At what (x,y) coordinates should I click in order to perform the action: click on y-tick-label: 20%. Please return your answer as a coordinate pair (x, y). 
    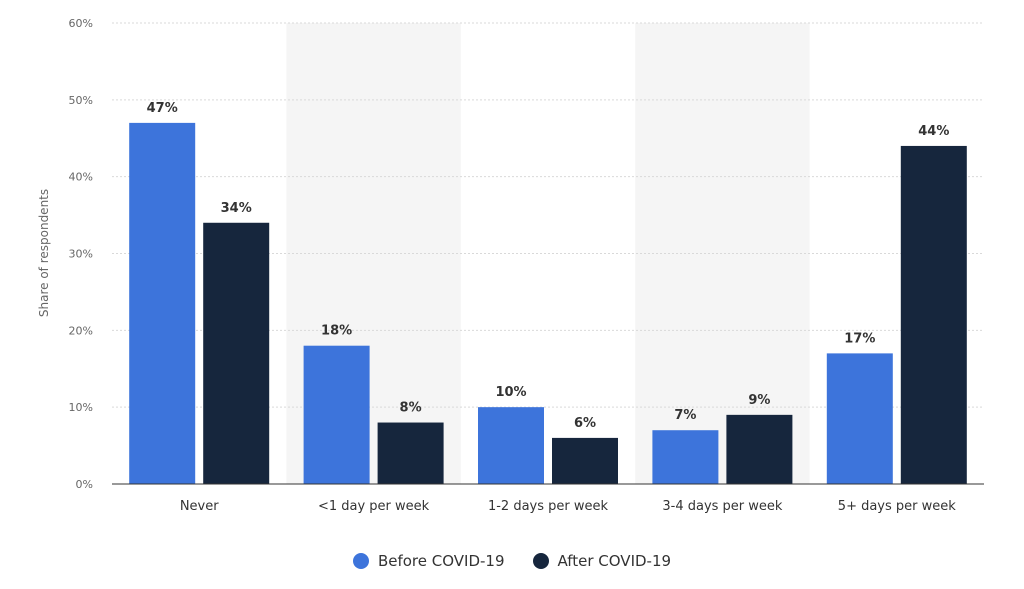
    Looking at the image, I should click on (81, 330).